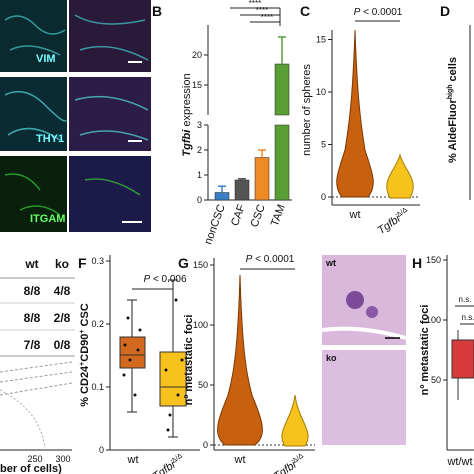 The width and height of the screenshot is (474, 474). Describe the element at coordinates (183, 263) in the screenshot. I see `panel-label: G` at that location.